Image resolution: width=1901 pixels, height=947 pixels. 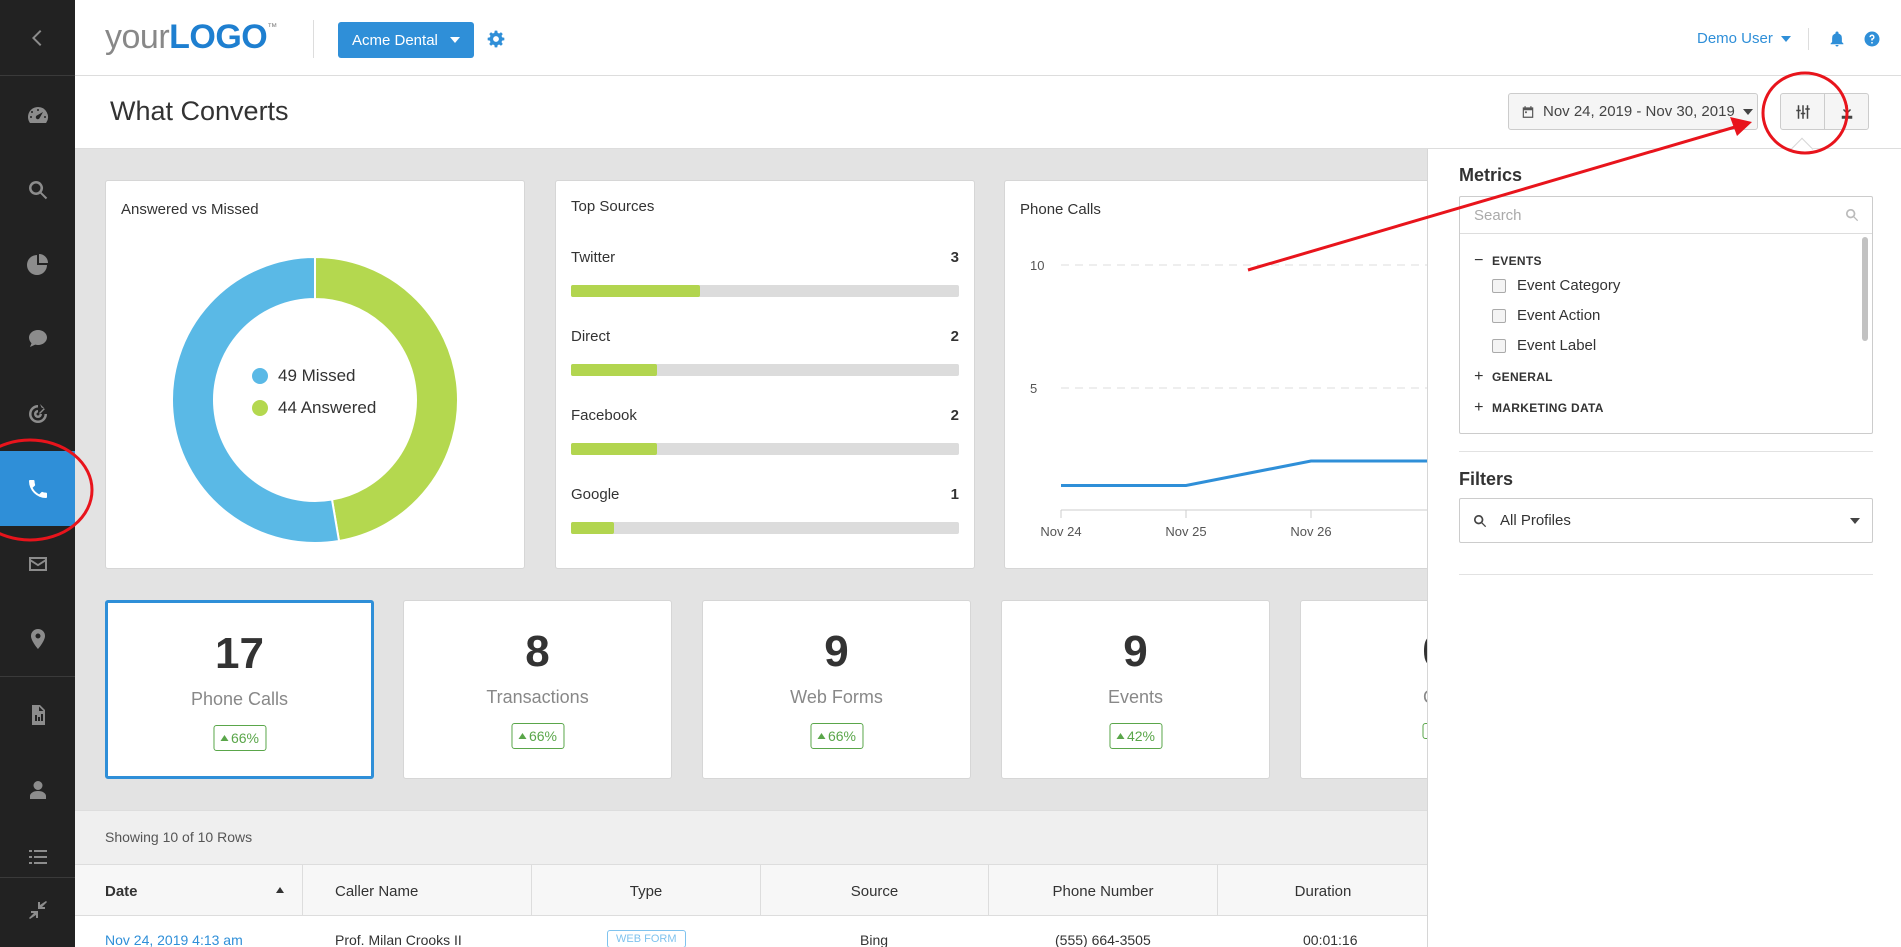 I want to click on column-header-duration: Duration, so click(x=1323, y=891).